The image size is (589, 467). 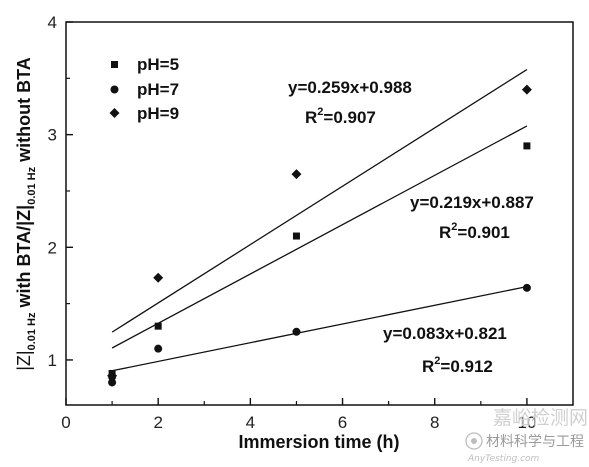 What do you see at coordinates (540, 418) in the screenshot?
I see `watermark-site-name: 嘉峪检测网` at bounding box center [540, 418].